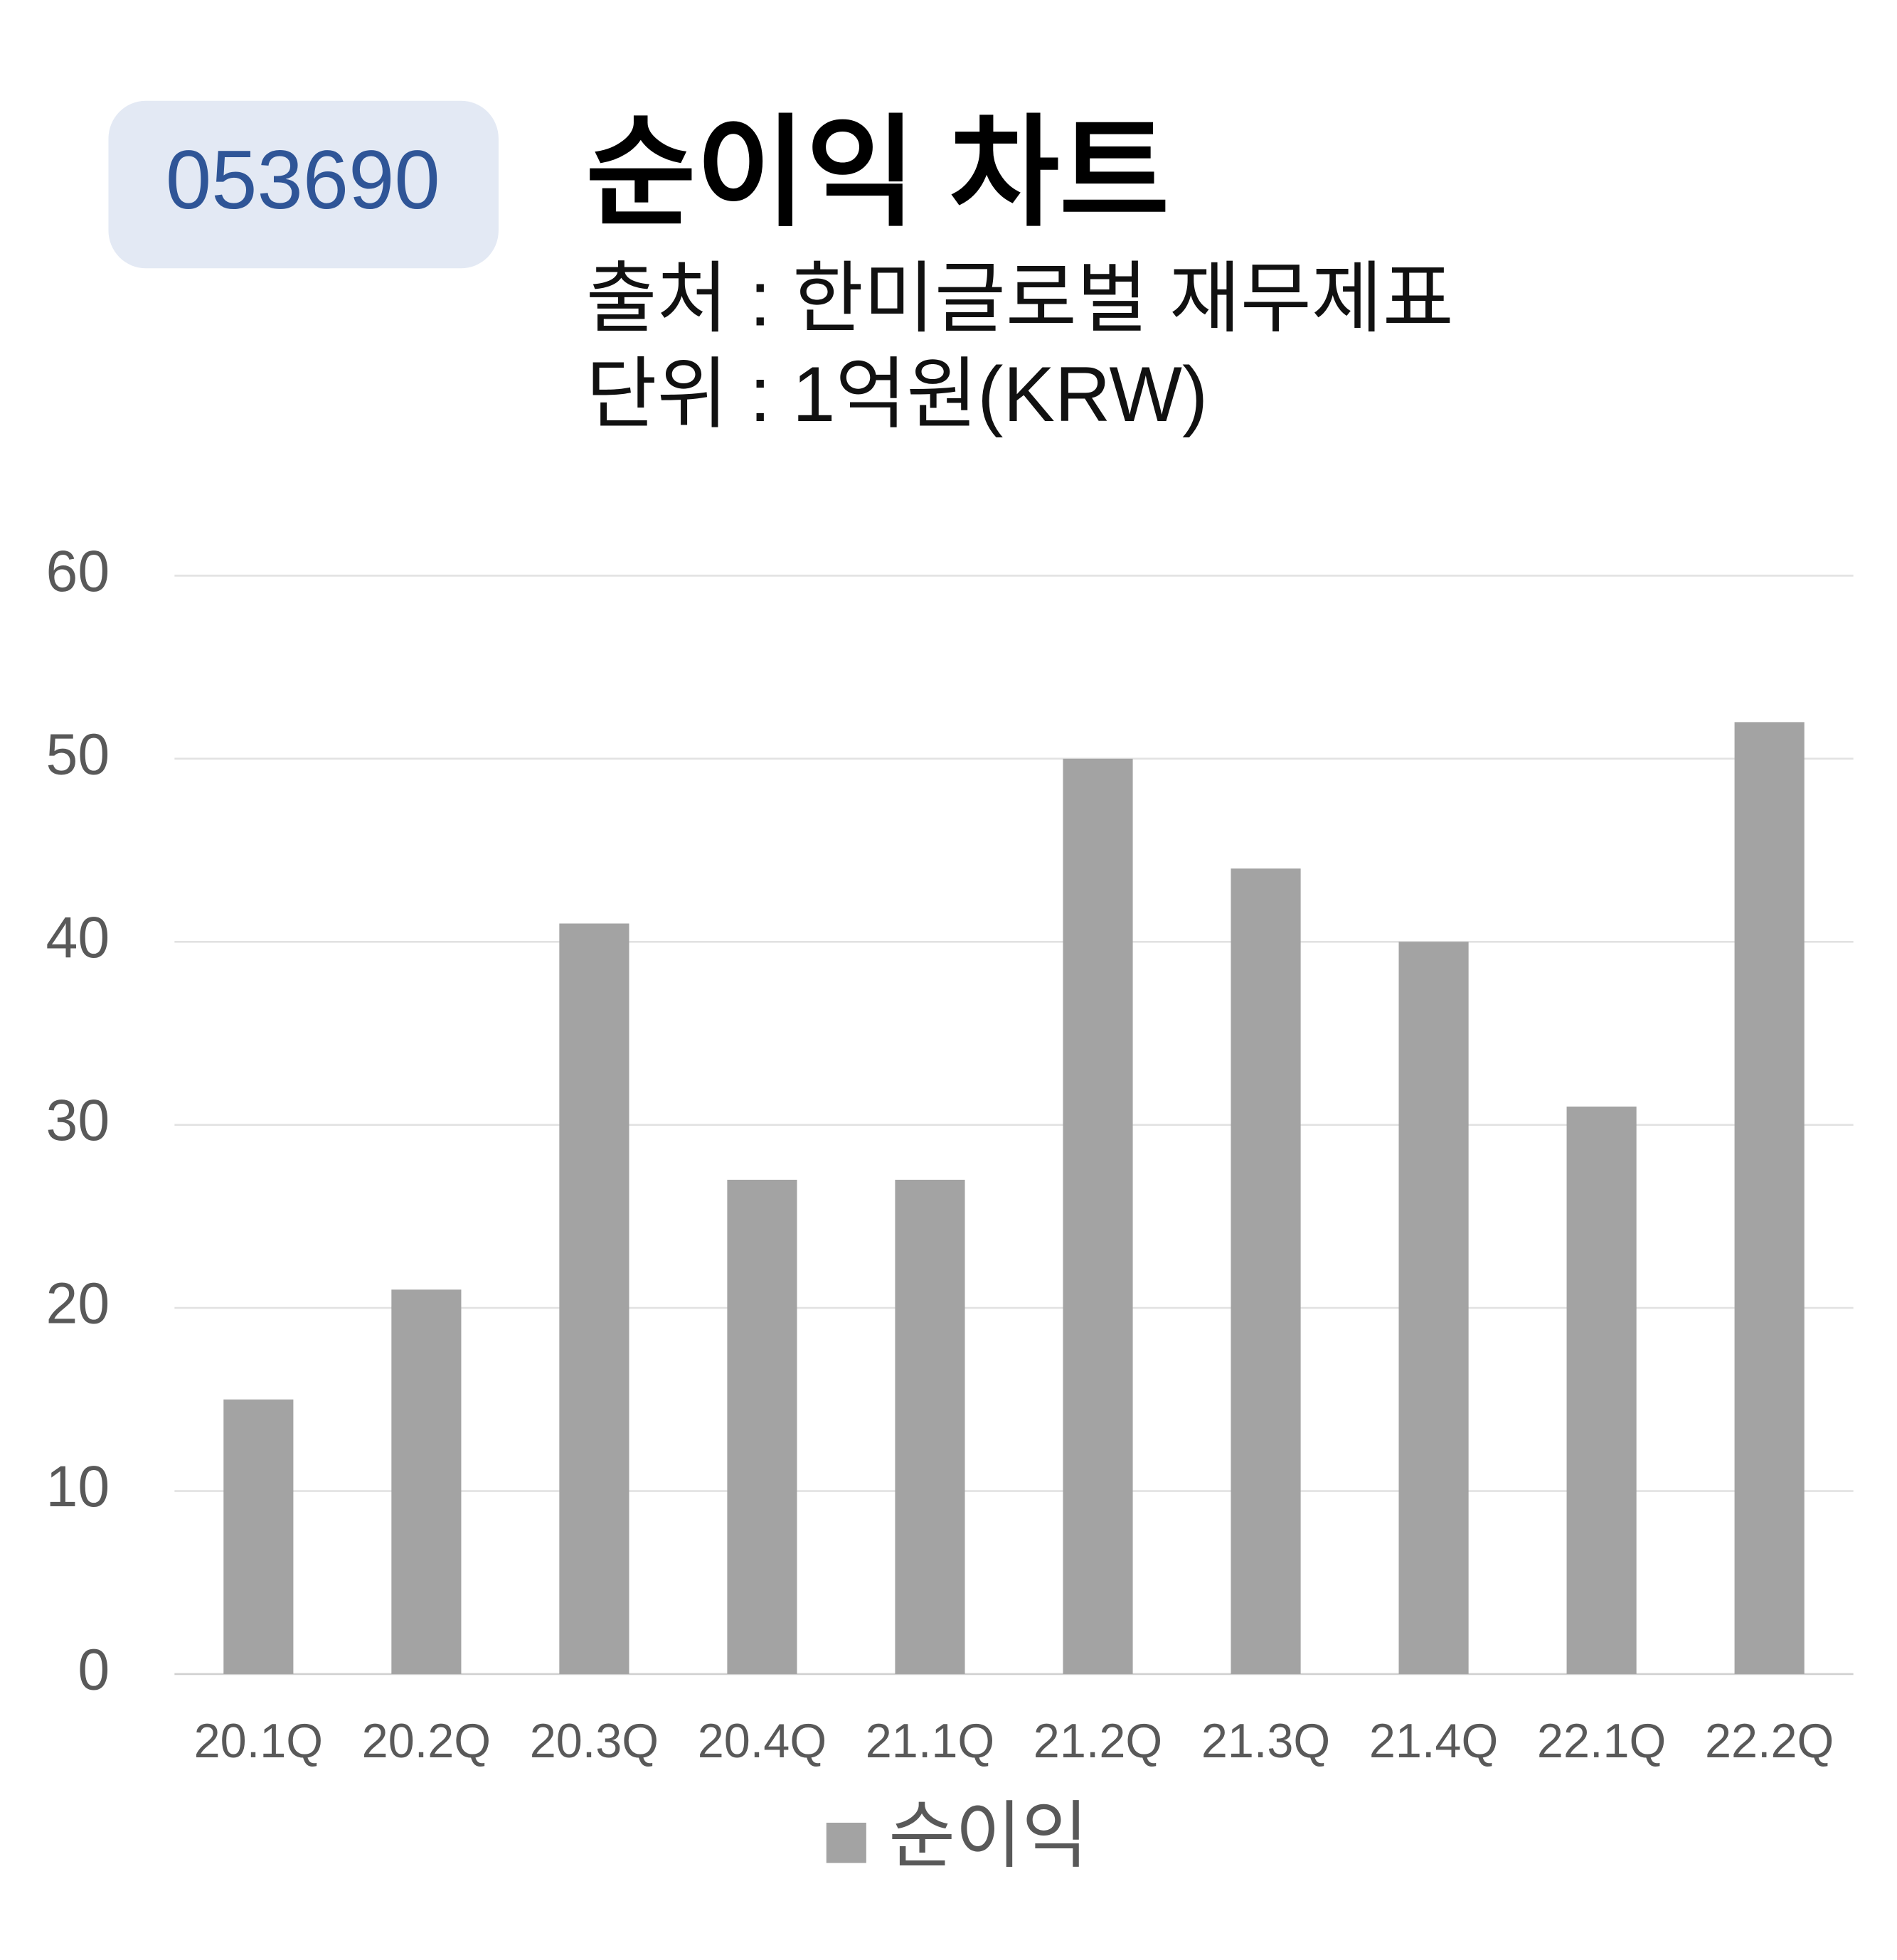 This screenshot has height=1960, width=1897. What do you see at coordinates (988, 1835) in the screenshot?
I see `legend-label: 순이익` at bounding box center [988, 1835].